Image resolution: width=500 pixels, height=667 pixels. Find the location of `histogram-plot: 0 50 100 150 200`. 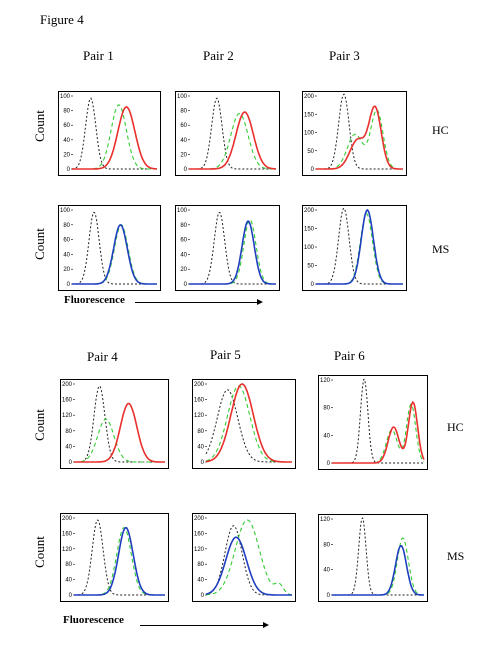

histogram-plot: 0 50 100 150 200 is located at coordinates (353, 133).